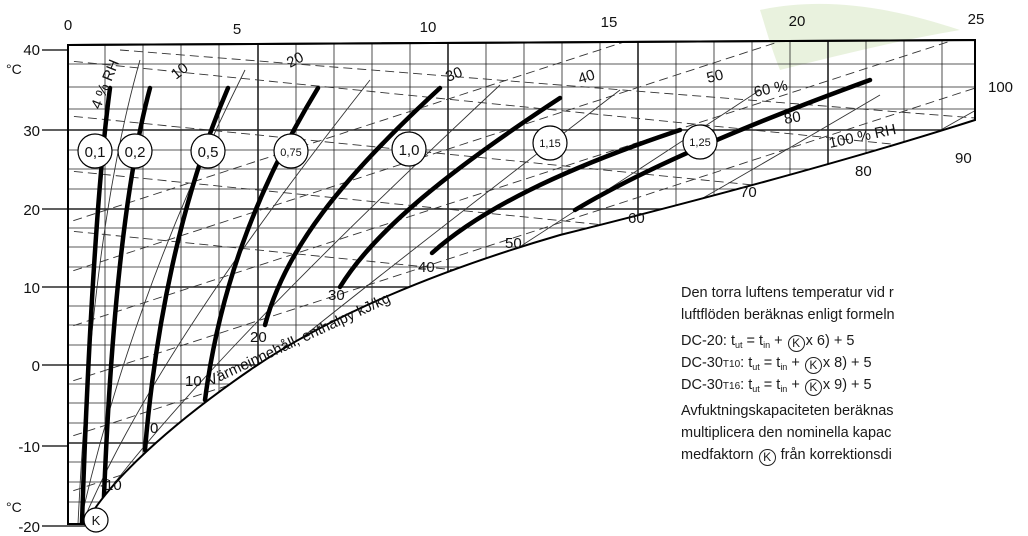  What do you see at coordinates (636, 218) in the screenshot?
I see `enthalpy-line-60: 60` at bounding box center [636, 218].